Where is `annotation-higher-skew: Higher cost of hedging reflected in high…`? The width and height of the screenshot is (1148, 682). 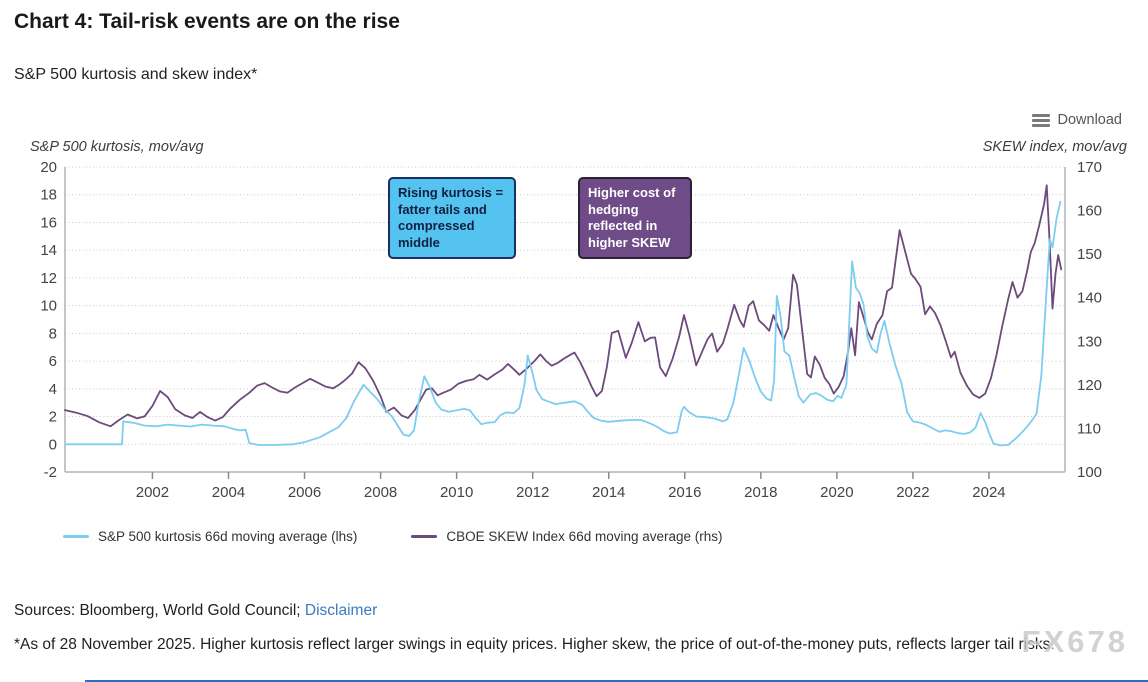 annotation-higher-skew: Higher cost of hedging reflected in high… is located at coordinates (635, 218).